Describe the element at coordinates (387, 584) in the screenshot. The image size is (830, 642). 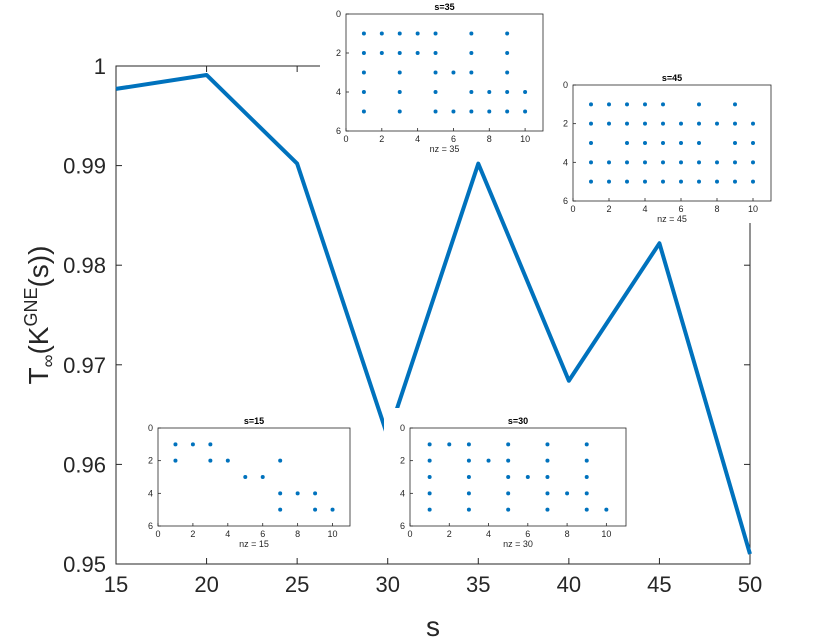
I see `x-tick-label: 30` at that location.